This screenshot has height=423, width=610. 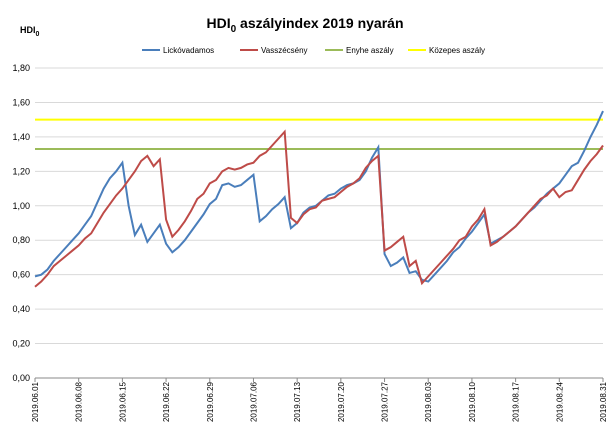 I want to click on y-tick-label: 0,40, so click(x=21, y=309).